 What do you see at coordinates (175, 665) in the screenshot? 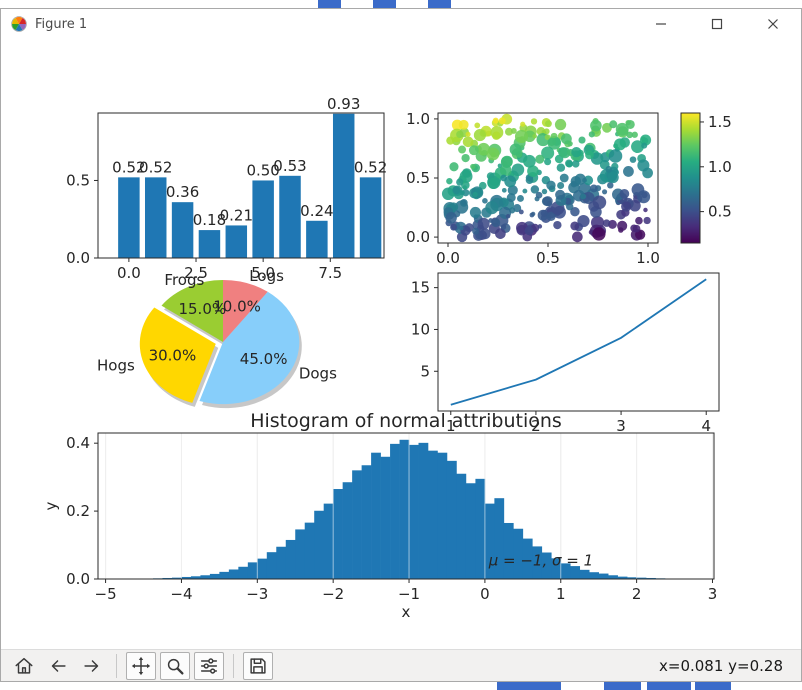
I see `zoom-button` at bounding box center [175, 665].